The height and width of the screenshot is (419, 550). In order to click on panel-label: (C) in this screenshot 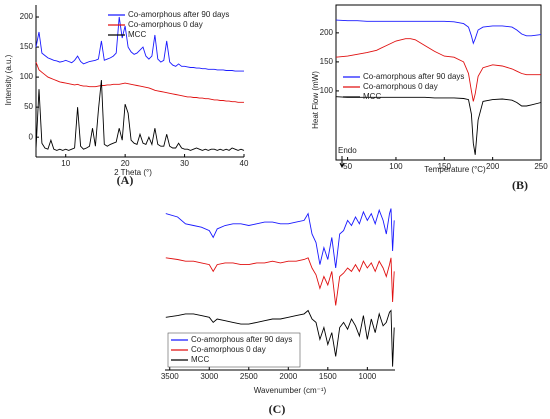, I will do `click(277, 409)`.